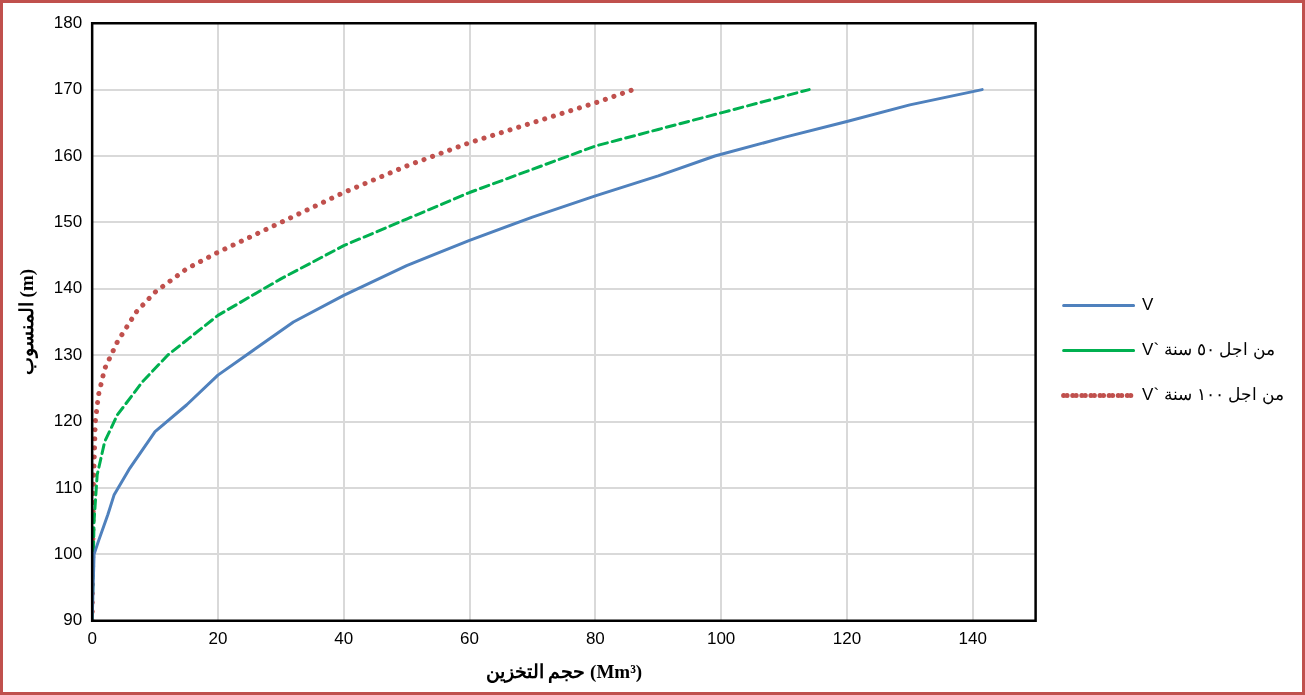 The image size is (1305, 695). Describe the element at coordinates (847, 638) in the screenshot. I see `x-tick-label: 120` at that location.